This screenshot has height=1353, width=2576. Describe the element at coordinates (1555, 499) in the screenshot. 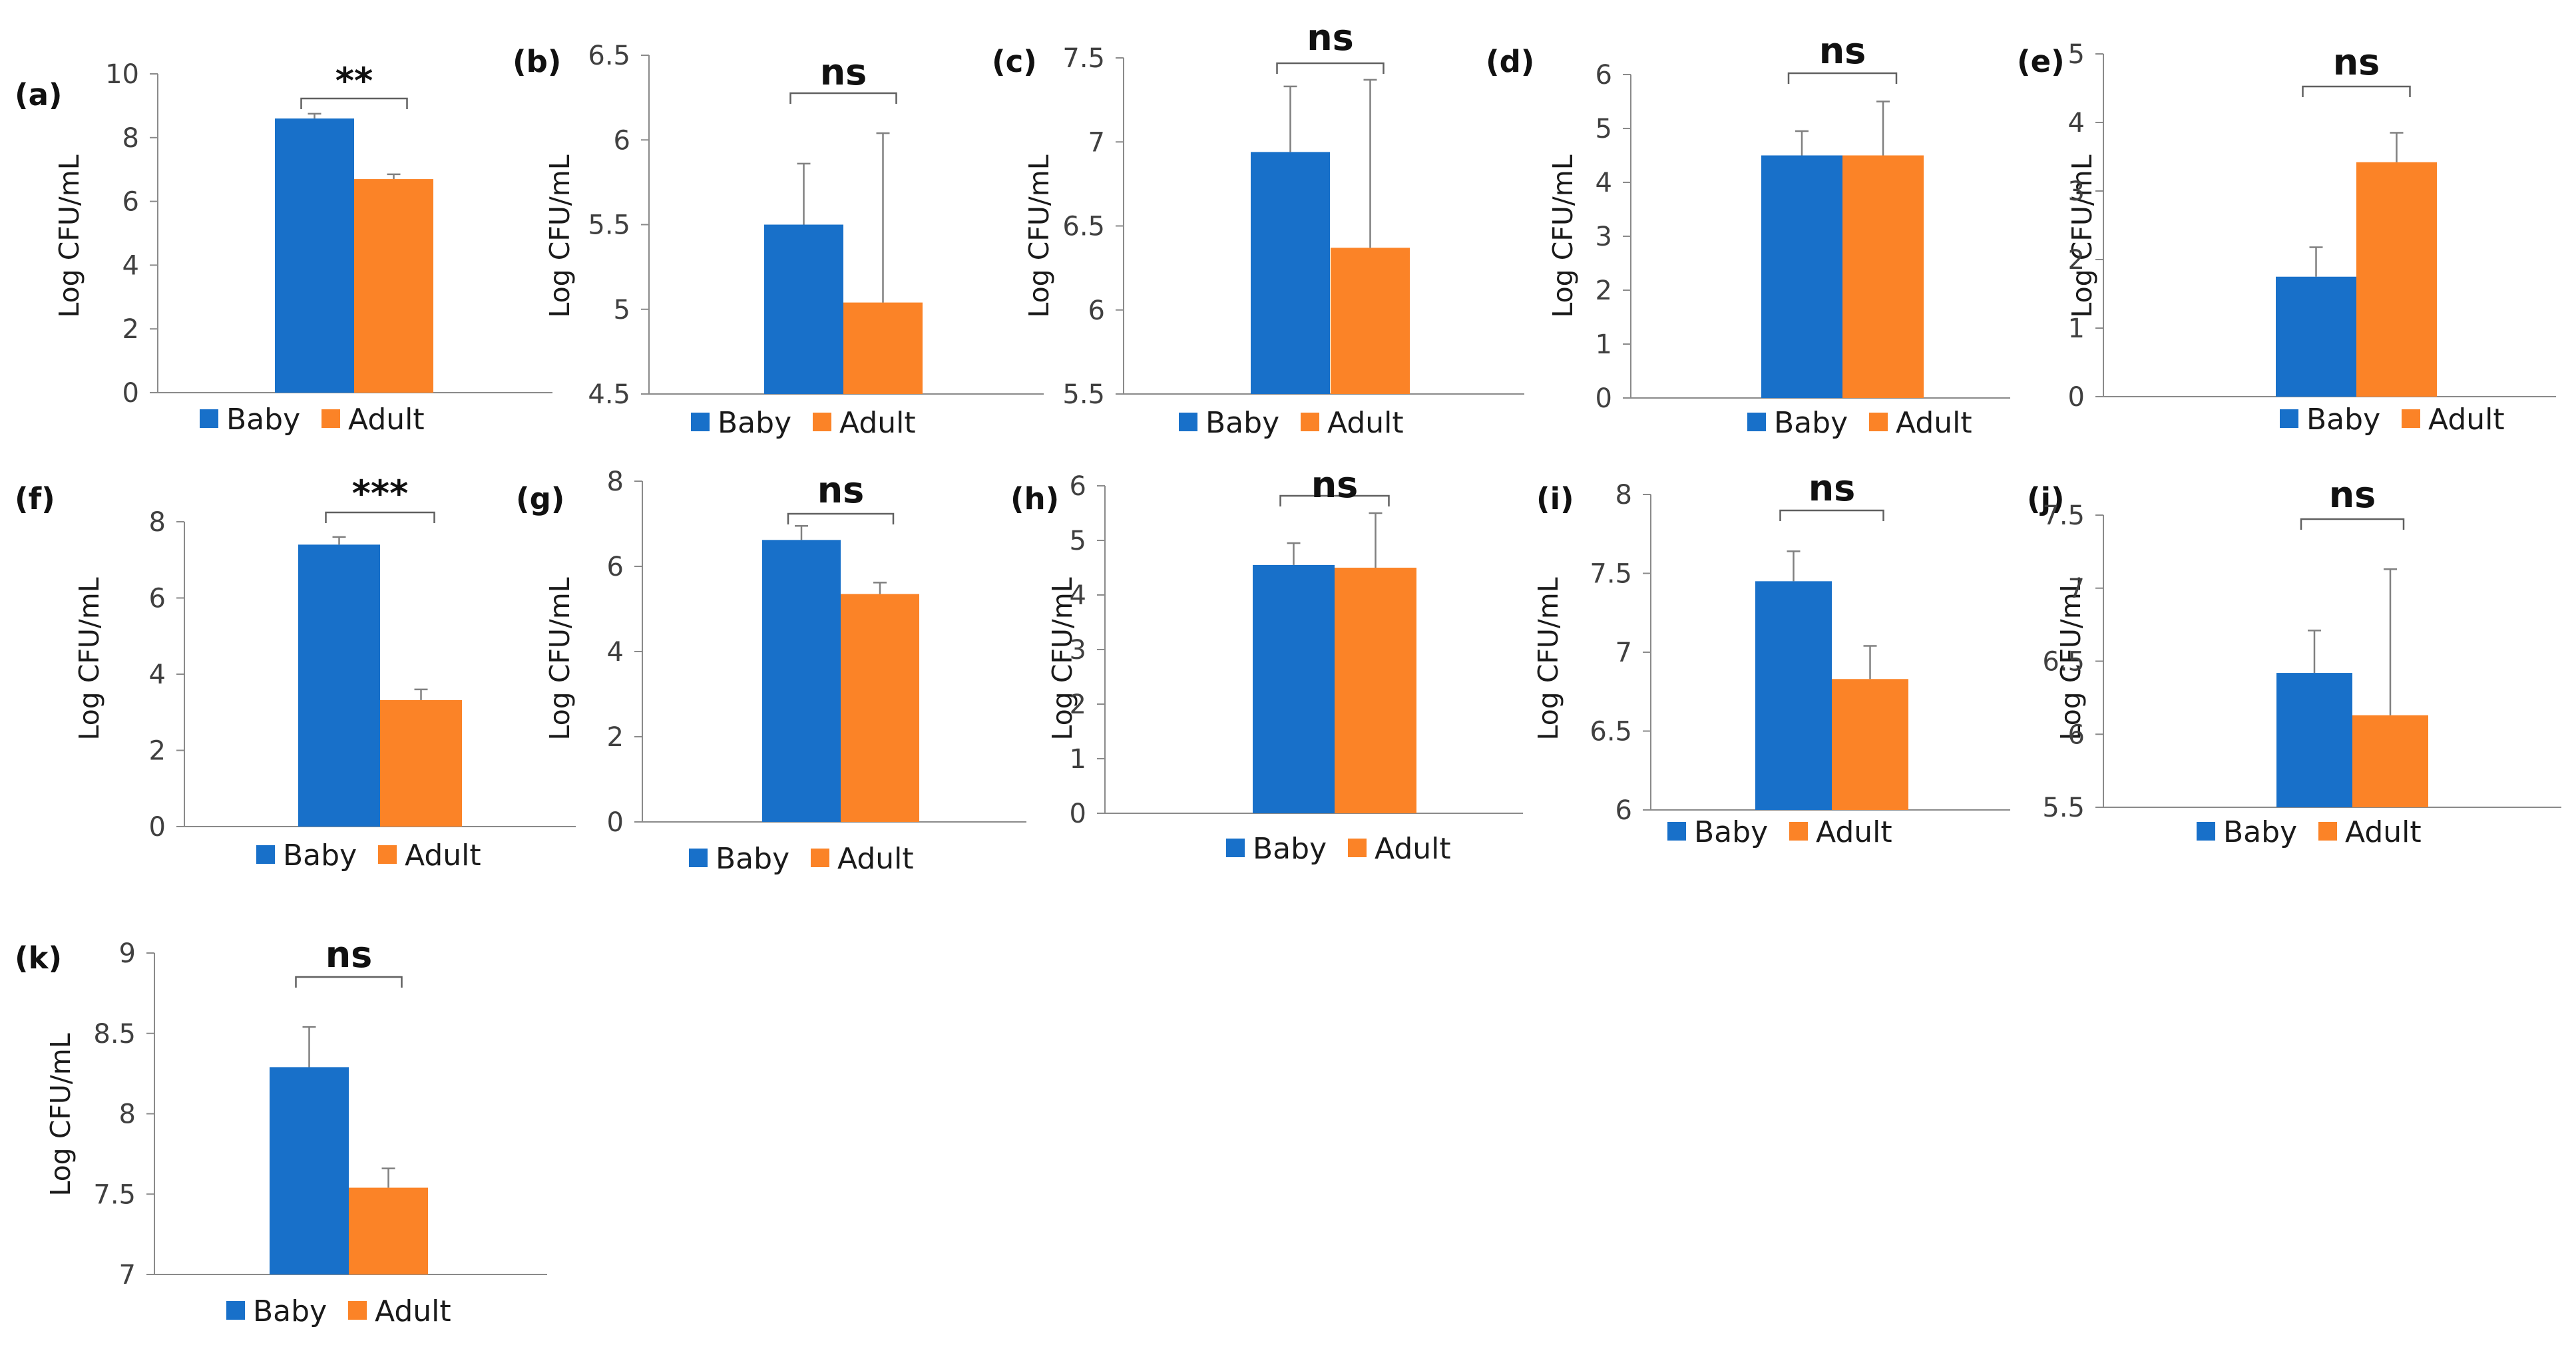

I see `panel-label: (i)` at that location.